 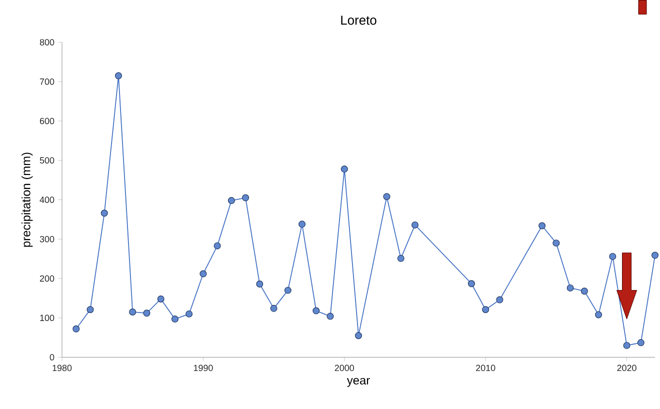 What do you see at coordinates (358, 20) in the screenshot?
I see `chart-title: Loreto` at bounding box center [358, 20].